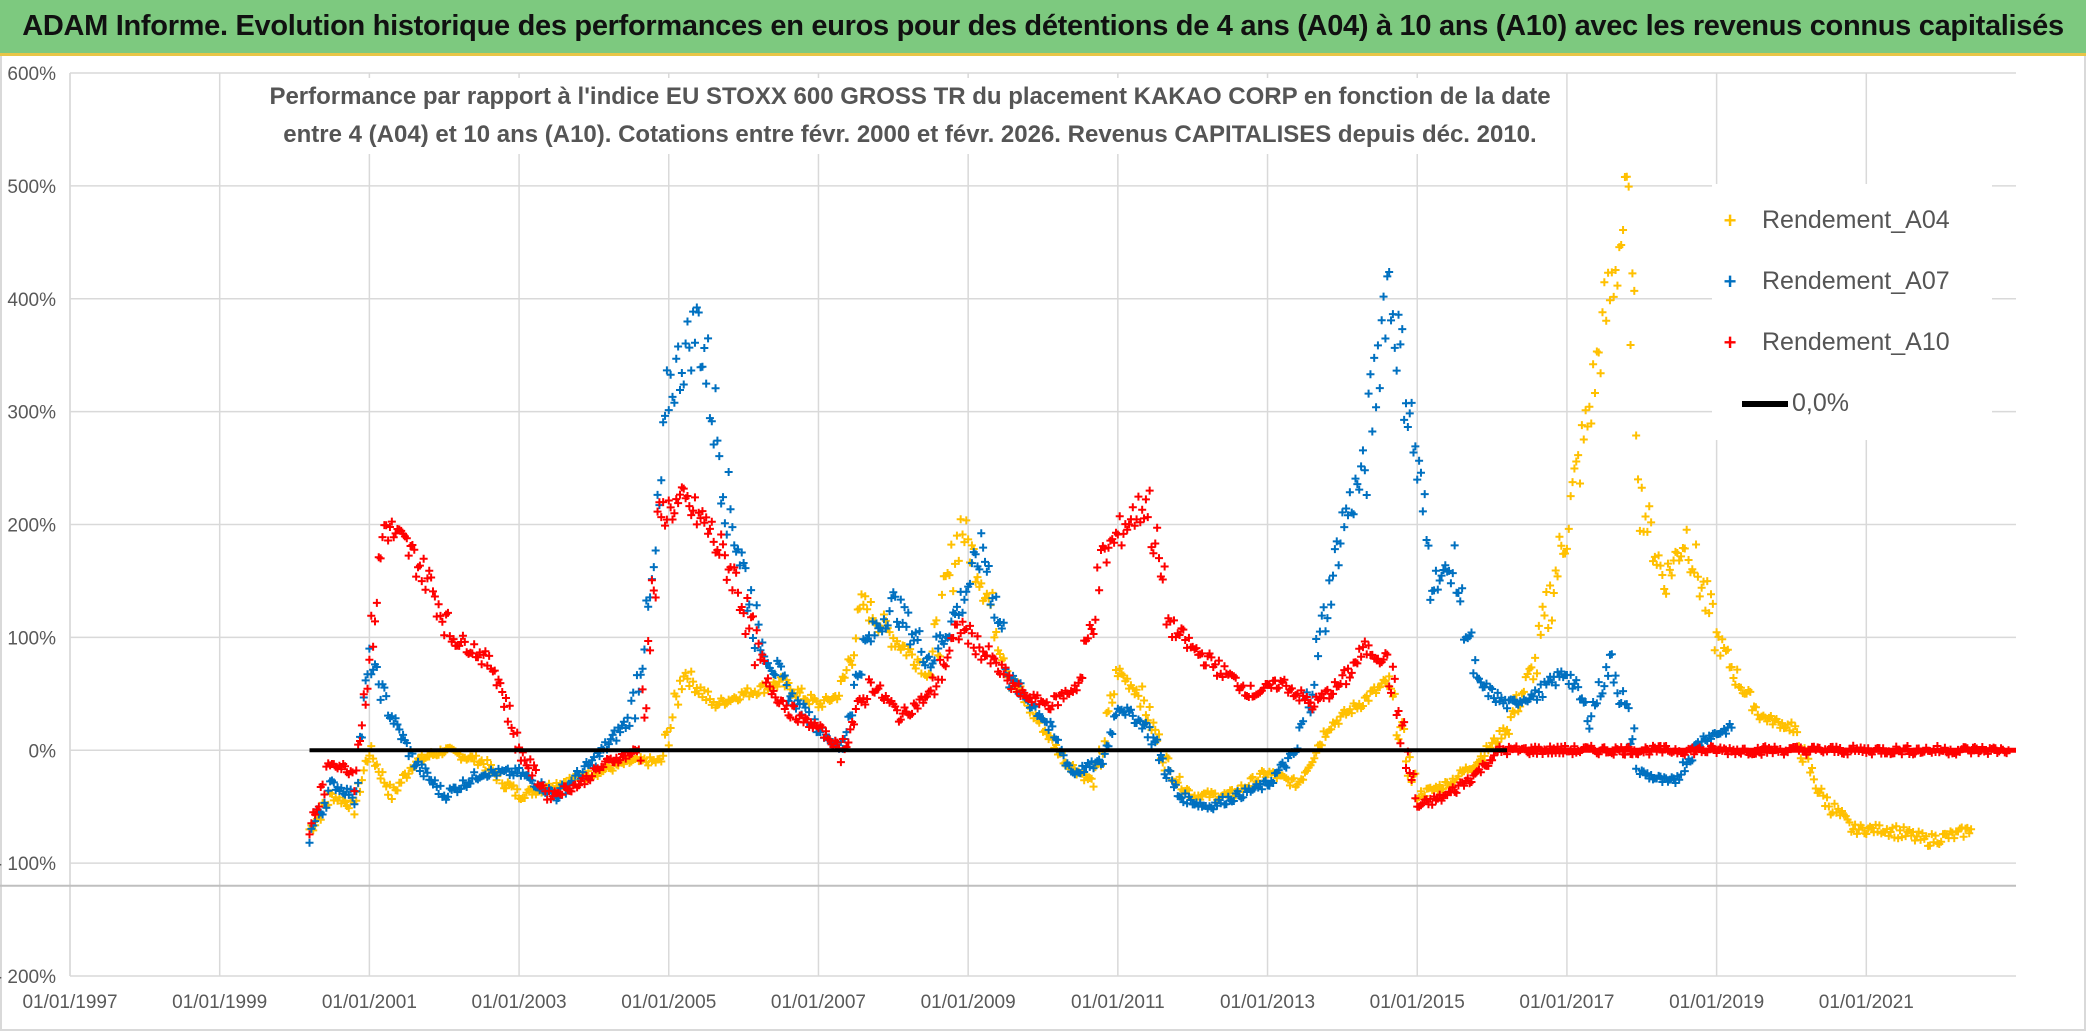 The width and height of the screenshot is (2086, 1031). I want to click on legend-item-zero: 0,0%, so click(1852, 403).